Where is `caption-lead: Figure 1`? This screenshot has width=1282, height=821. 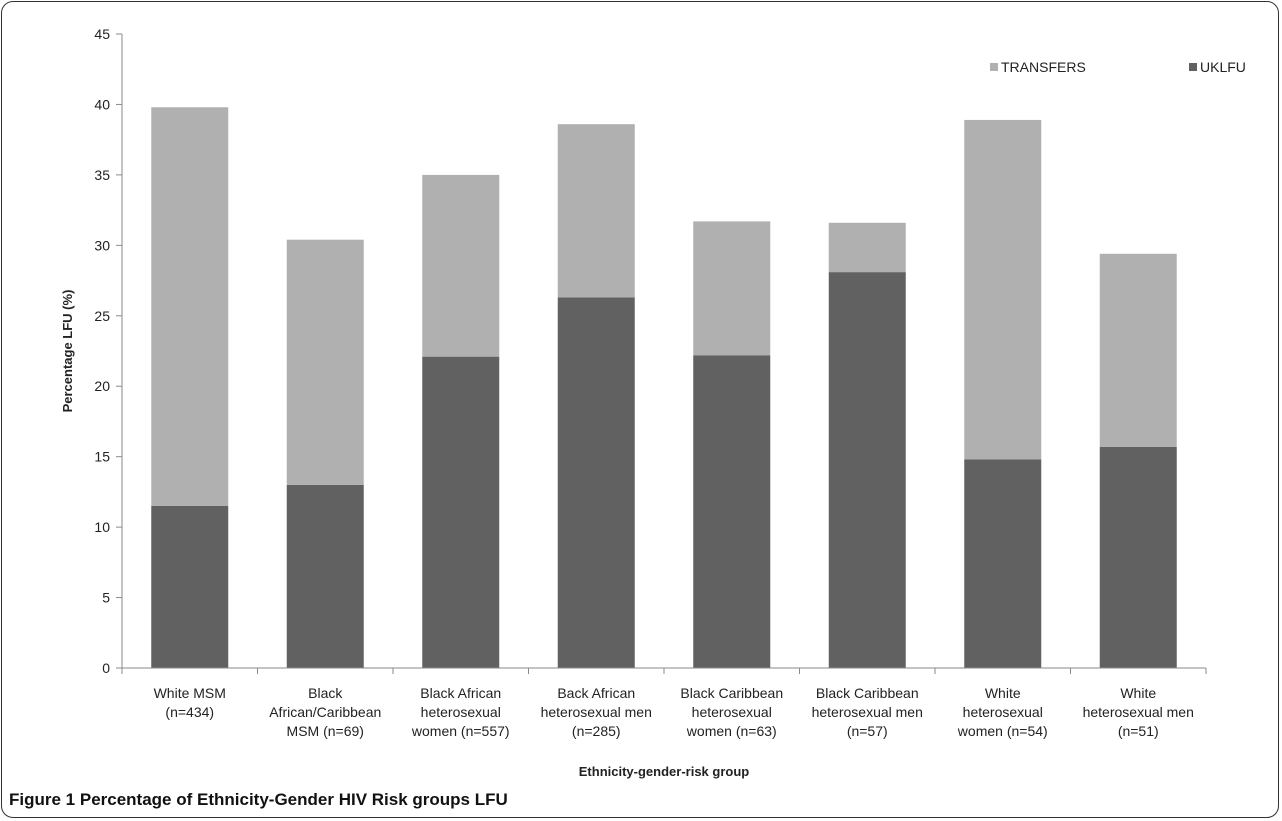 caption-lead: Figure 1 is located at coordinates (42, 799).